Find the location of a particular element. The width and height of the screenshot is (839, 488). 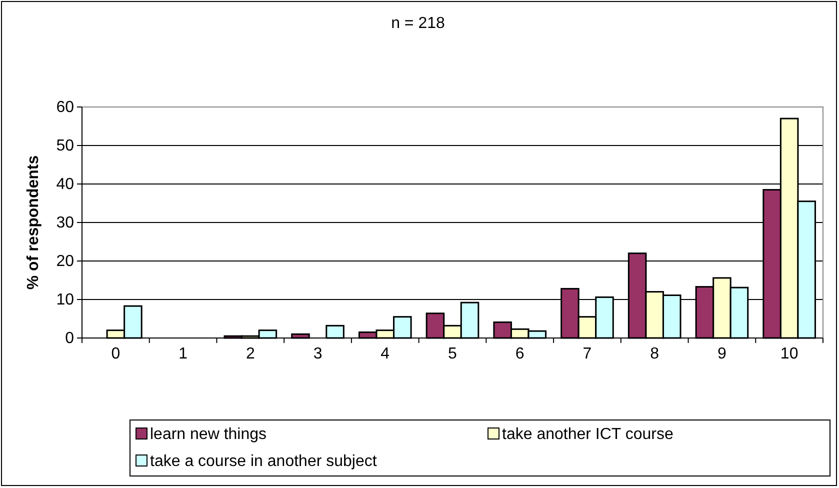

y-axis-title: % of respondents is located at coordinates (33, 222).